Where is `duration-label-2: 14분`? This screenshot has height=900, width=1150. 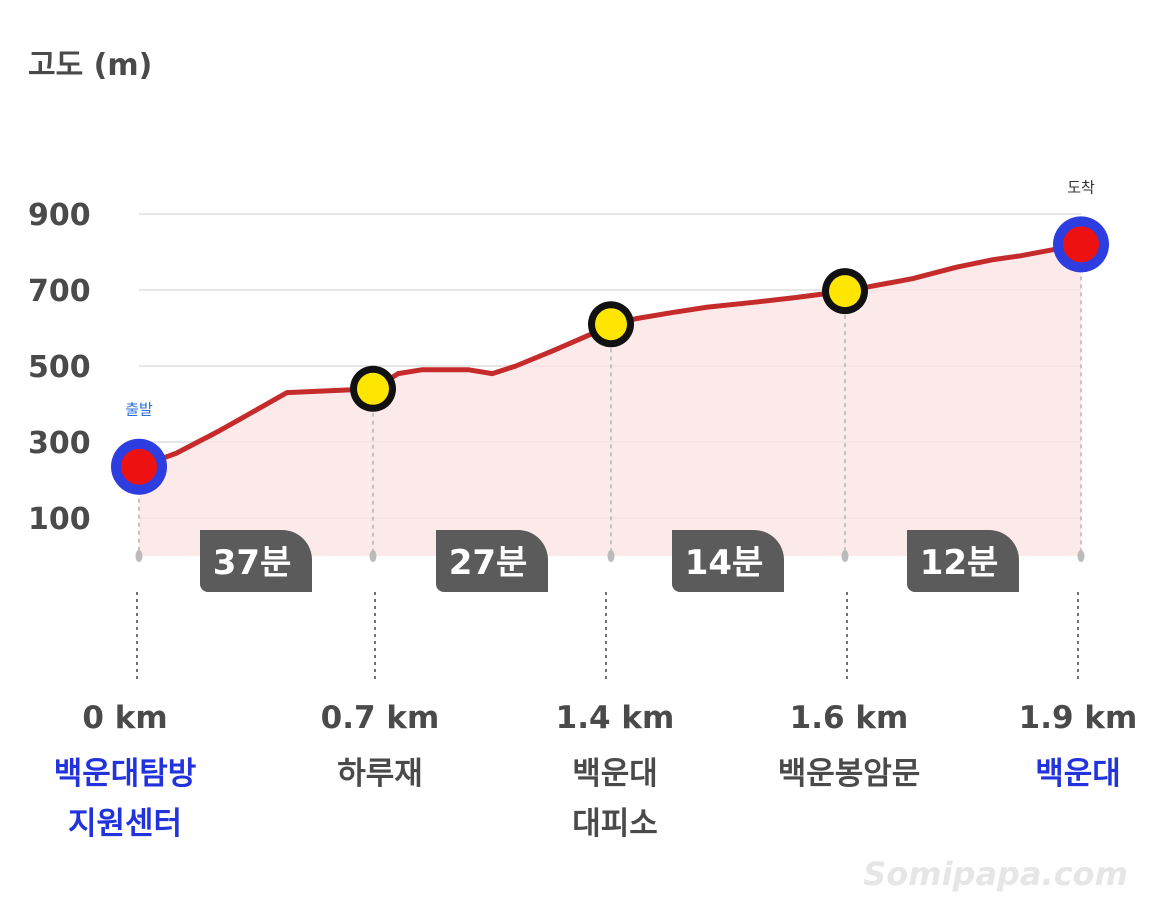 duration-label-2: 14분 is located at coordinates (724, 563).